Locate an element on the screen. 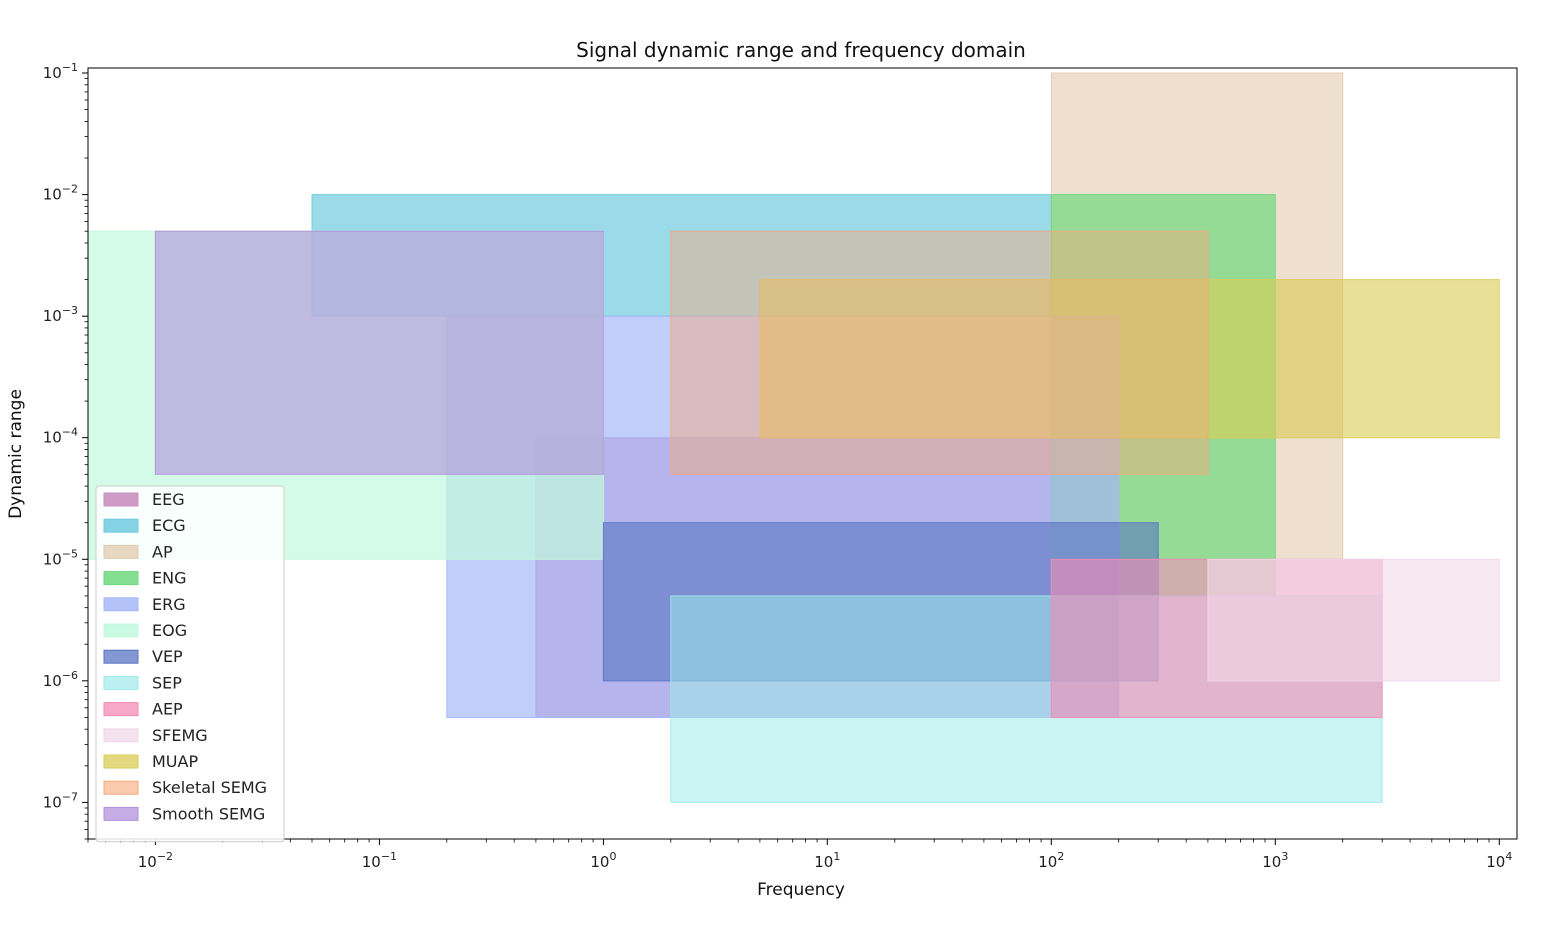  area-skeletal-semg is located at coordinates (939, 352).